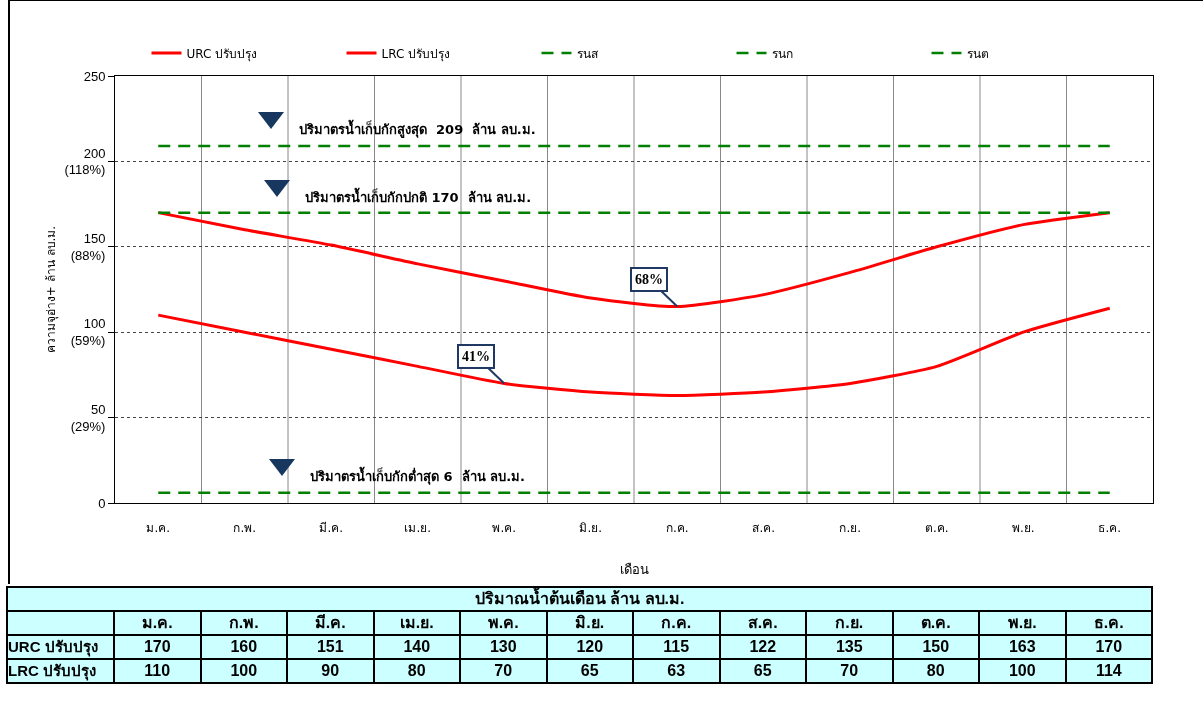  Describe the element at coordinates (88, 332) in the screenshot. I see `y-tick-label: 100 (59%)` at that location.